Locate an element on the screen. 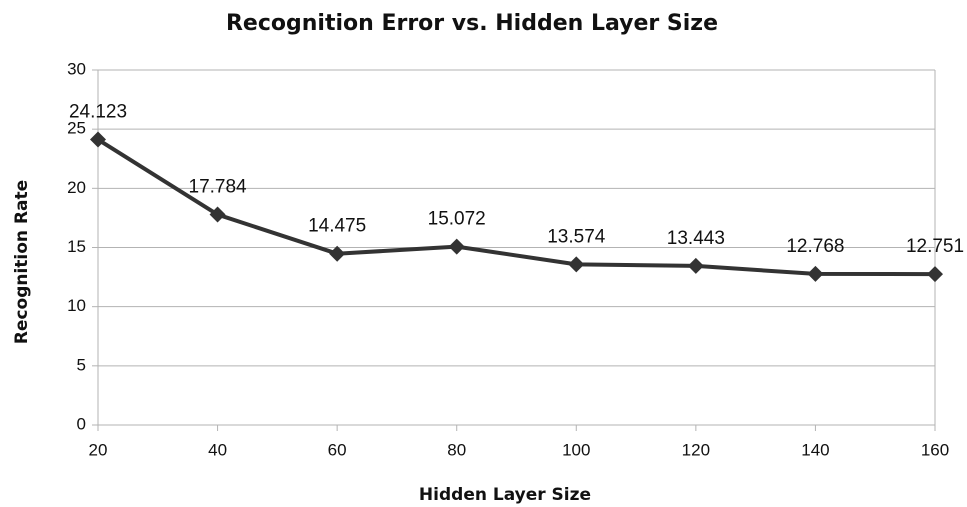 The image size is (967, 507). y-tick-label: 5 is located at coordinates (81, 364).